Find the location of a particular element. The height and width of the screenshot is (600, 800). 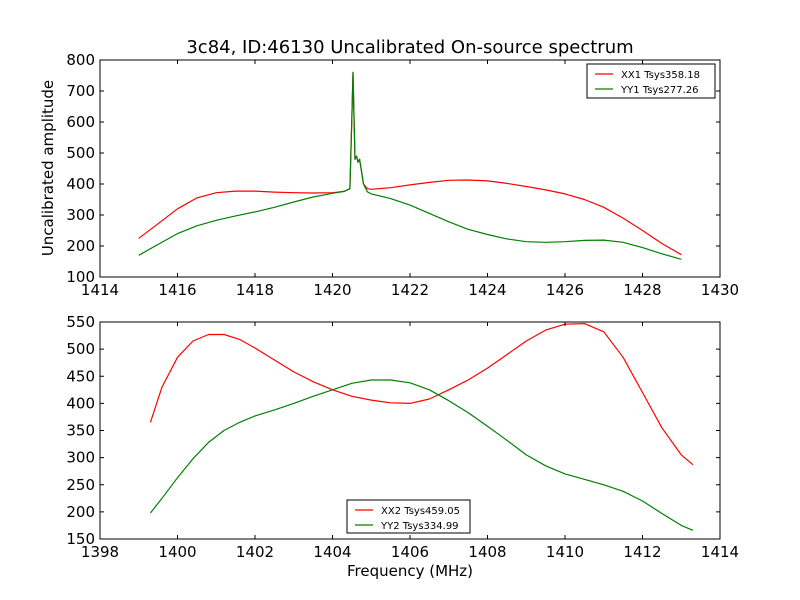

x-tick-label: 1422 is located at coordinates (410, 290).